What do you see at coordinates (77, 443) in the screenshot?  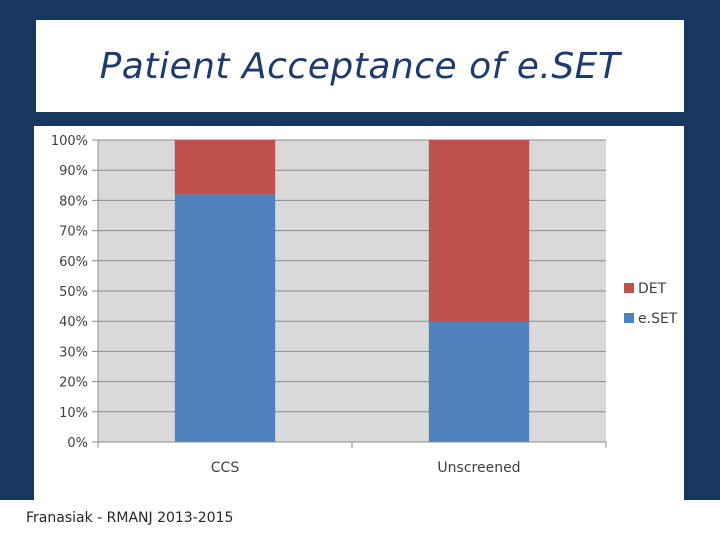 I see `y-tick-label: 0%` at bounding box center [77, 443].